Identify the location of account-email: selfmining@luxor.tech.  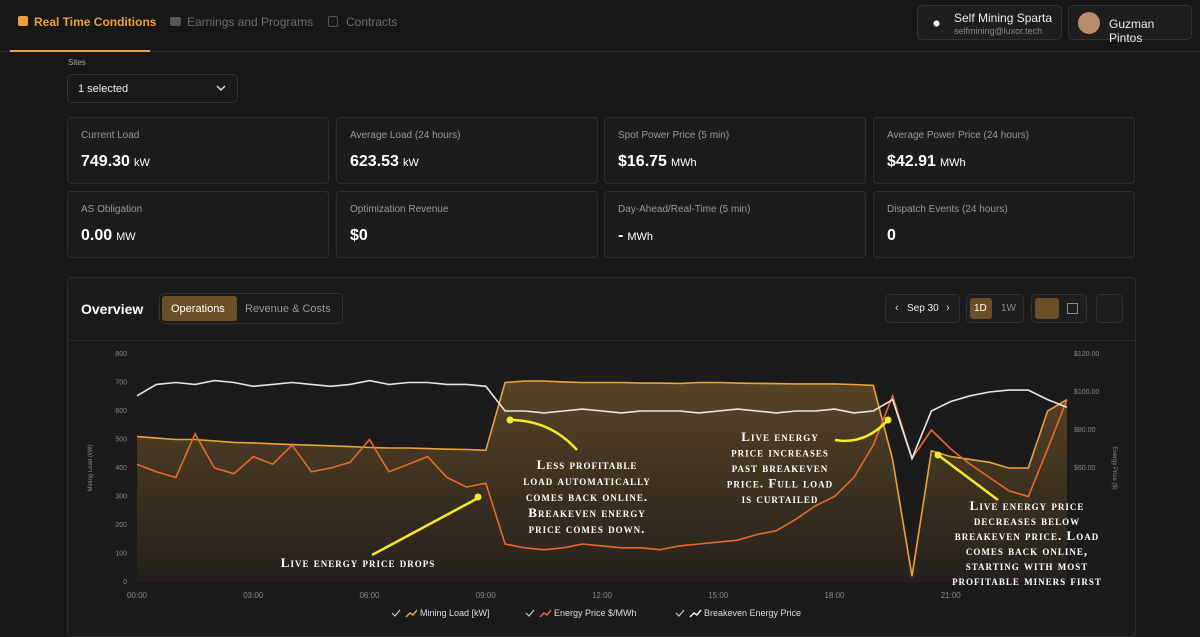
(998, 31).